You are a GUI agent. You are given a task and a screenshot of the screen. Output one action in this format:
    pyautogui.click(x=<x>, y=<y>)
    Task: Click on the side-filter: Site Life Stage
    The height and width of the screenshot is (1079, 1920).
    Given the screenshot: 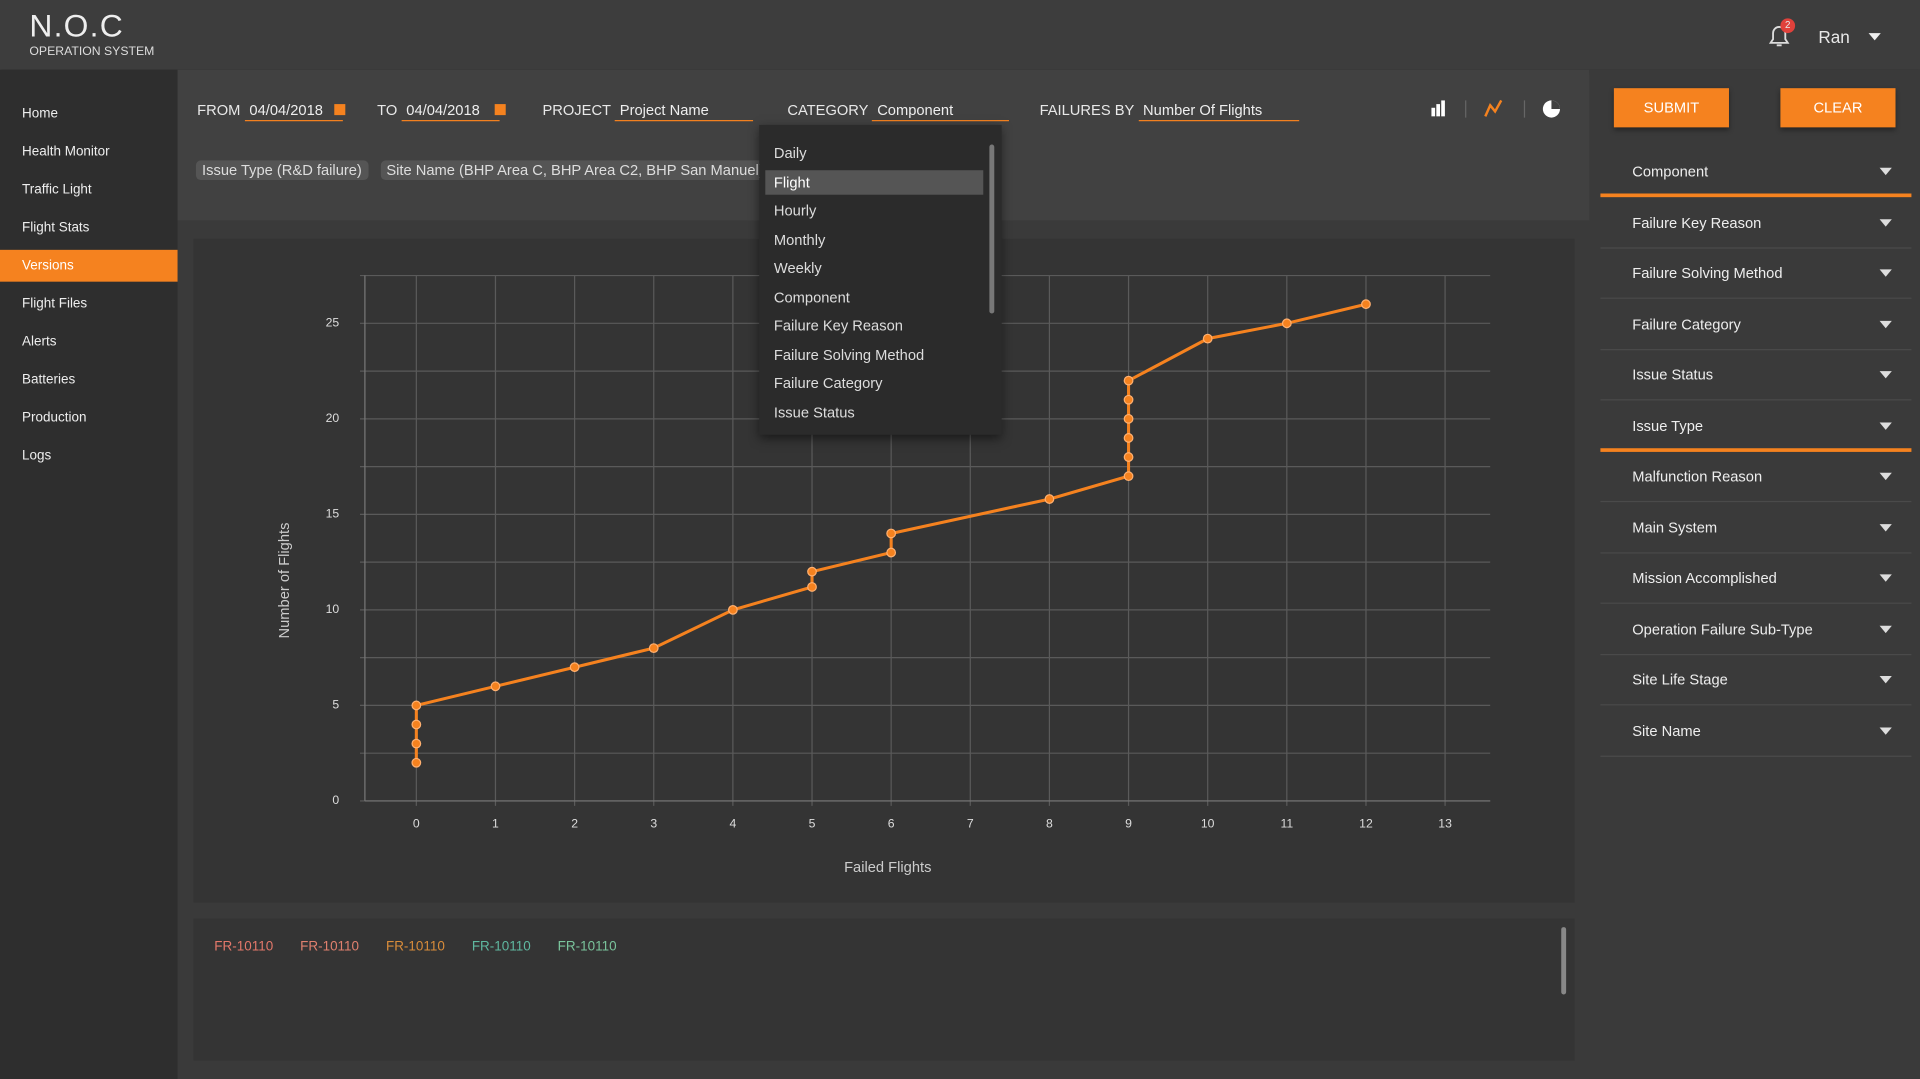 What is the action you would take?
    pyautogui.click(x=1756, y=680)
    